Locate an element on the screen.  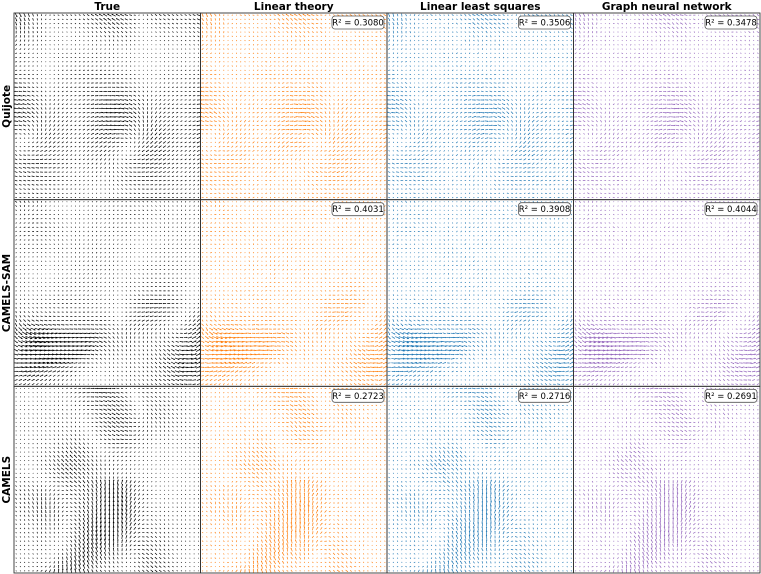
r2-label-camels_sam-graph_neural_network: R² = 0.4044 is located at coordinates (731, 209).